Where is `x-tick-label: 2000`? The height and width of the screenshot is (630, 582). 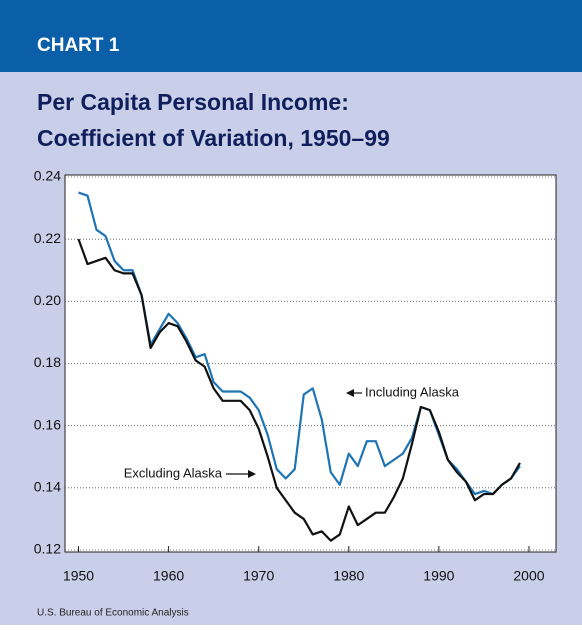
x-tick-label: 2000 is located at coordinates (528, 576).